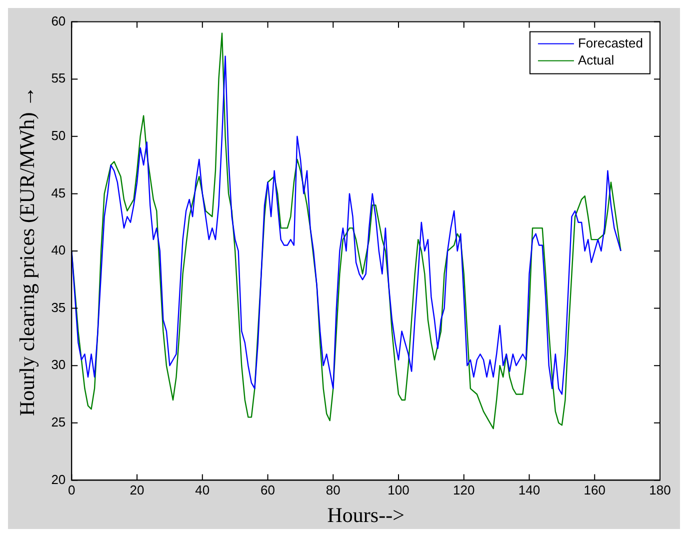  I want to click on x-tick-label: 0, so click(72, 490).